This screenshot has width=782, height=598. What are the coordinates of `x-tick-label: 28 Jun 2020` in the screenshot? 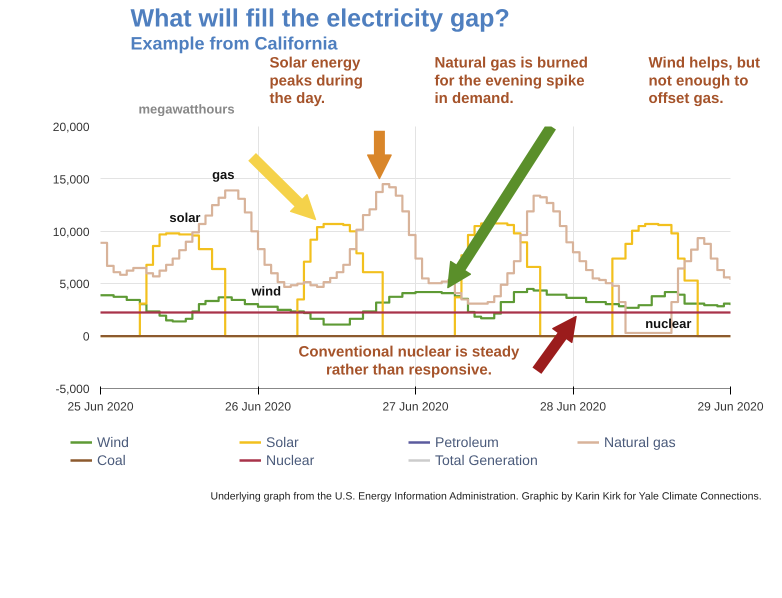 It's located at (573, 407).